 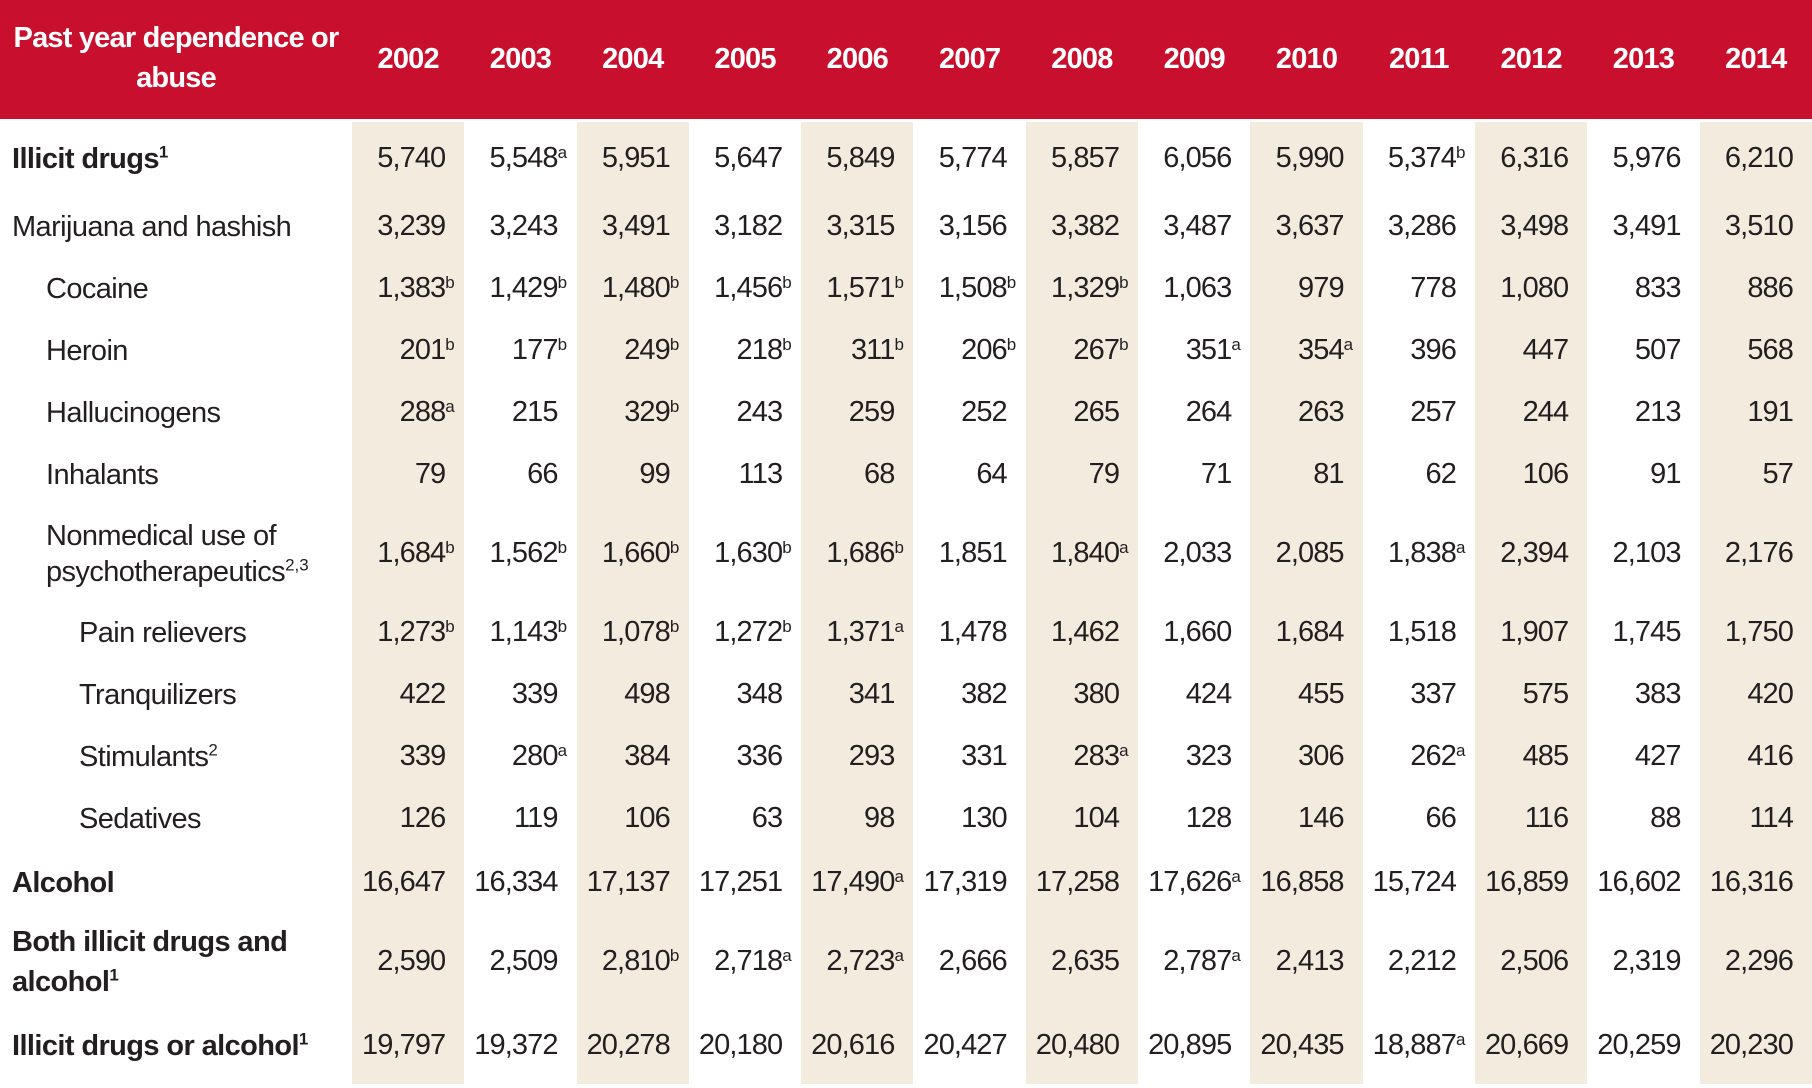 I want to click on value-cell-2011: 257, so click(x=1419, y=413).